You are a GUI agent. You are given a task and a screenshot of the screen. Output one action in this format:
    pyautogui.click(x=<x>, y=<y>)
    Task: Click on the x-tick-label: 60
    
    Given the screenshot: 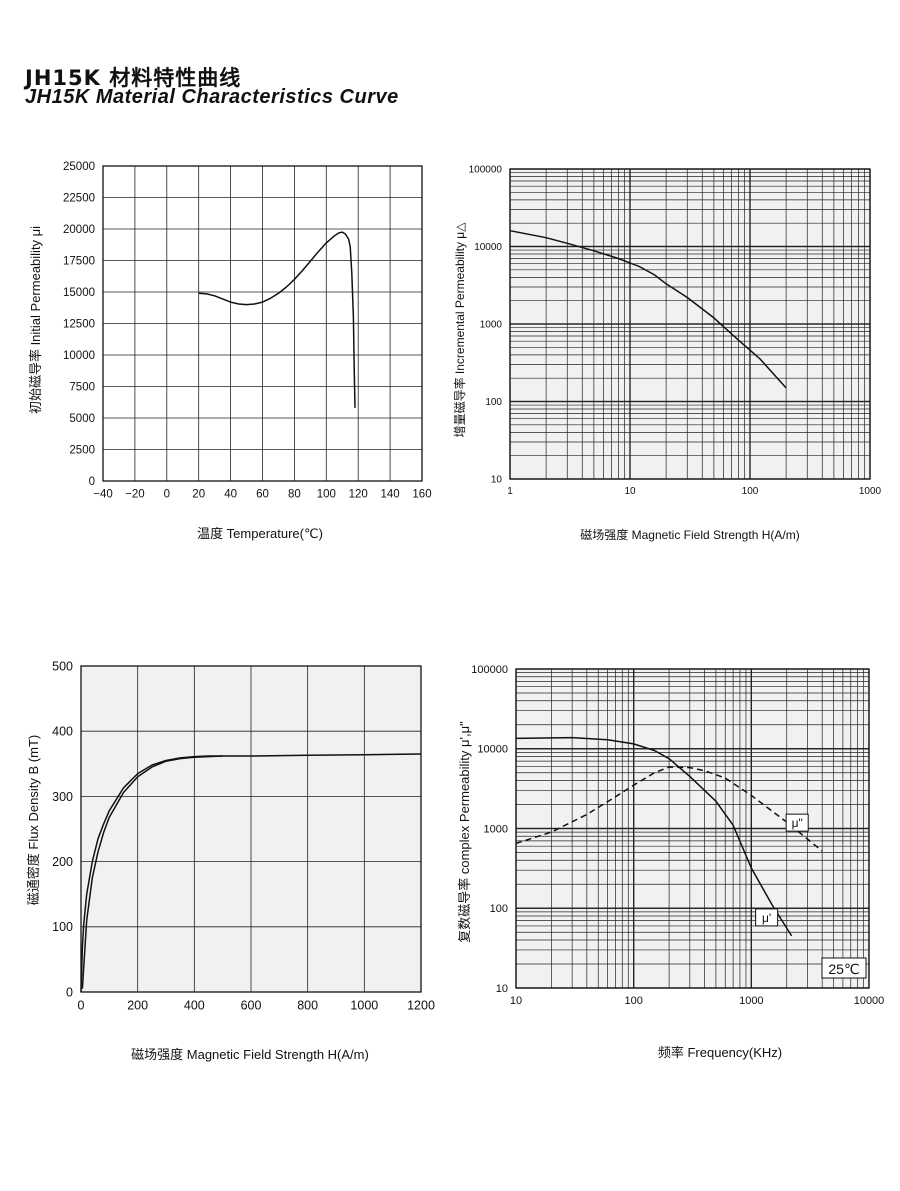 What is the action you would take?
    pyautogui.click(x=262, y=495)
    